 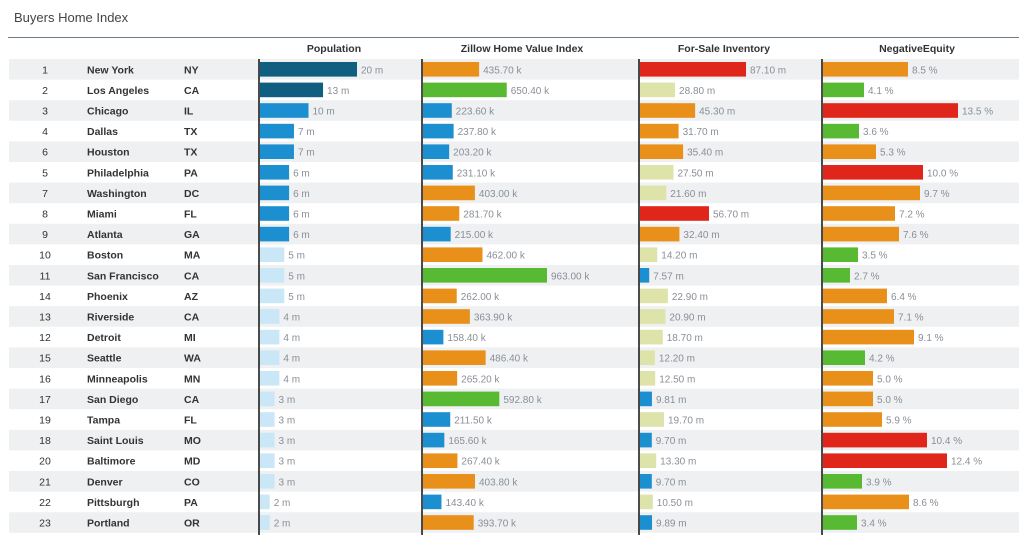 I want to click on table-row: 13 Riverside CA 4 m 363.90 k 20.90 m 7.1 %, so click(x=514, y=316).